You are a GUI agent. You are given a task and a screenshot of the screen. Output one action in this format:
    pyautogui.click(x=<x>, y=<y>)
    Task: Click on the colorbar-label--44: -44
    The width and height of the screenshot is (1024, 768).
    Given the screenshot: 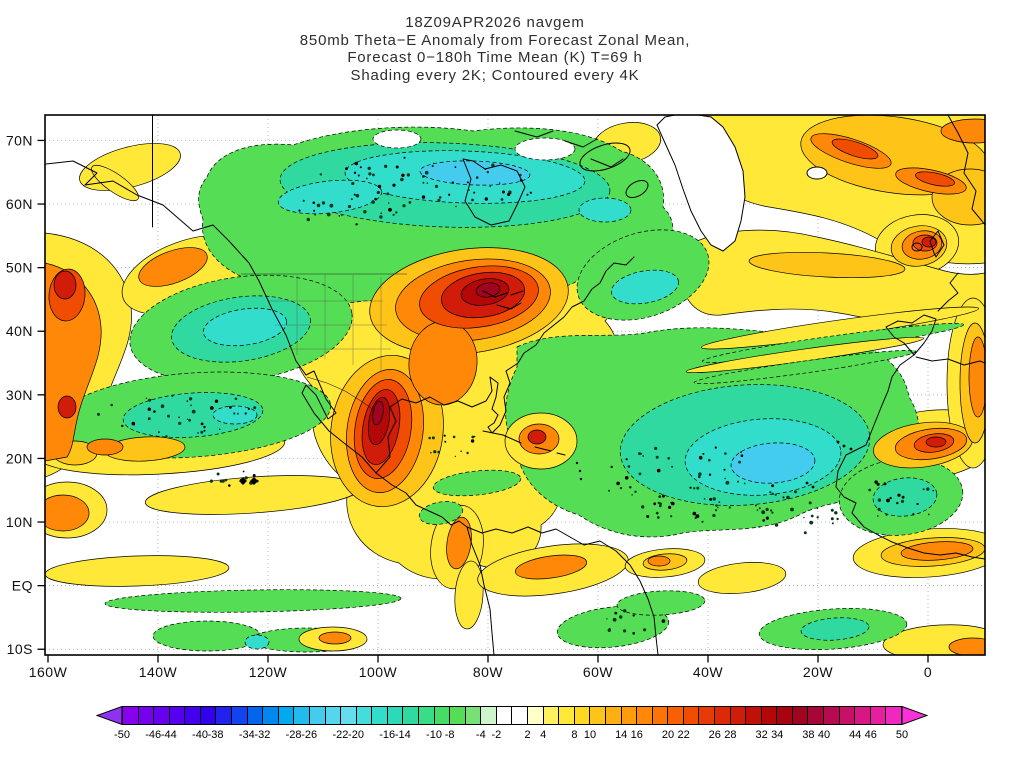 What is the action you would take?
    pyautogui.click(x=168, y=735)
    